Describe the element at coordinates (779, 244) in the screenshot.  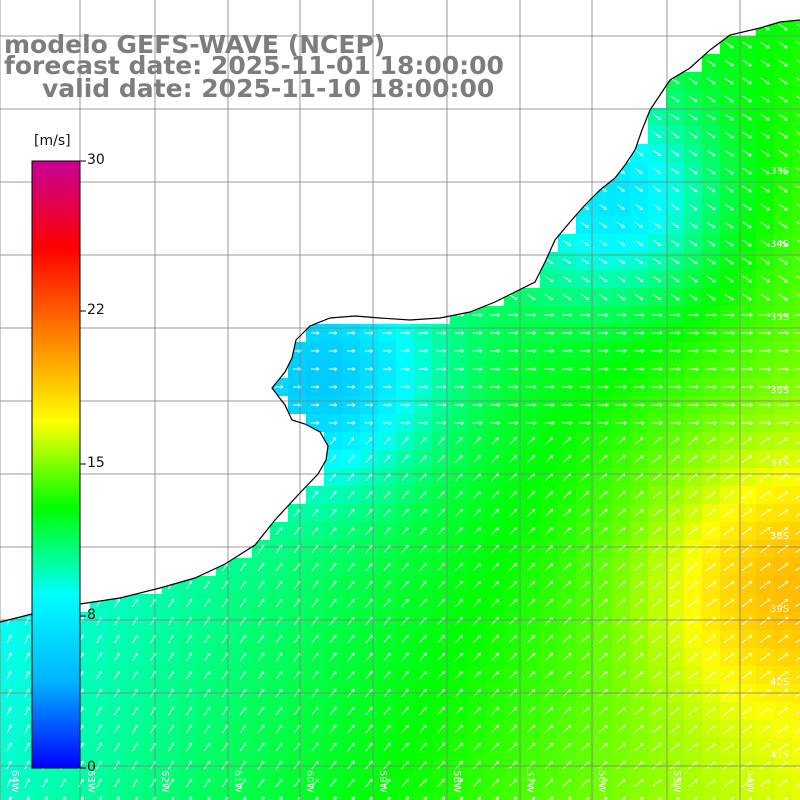
I see `lat-label: 34S` at that location.